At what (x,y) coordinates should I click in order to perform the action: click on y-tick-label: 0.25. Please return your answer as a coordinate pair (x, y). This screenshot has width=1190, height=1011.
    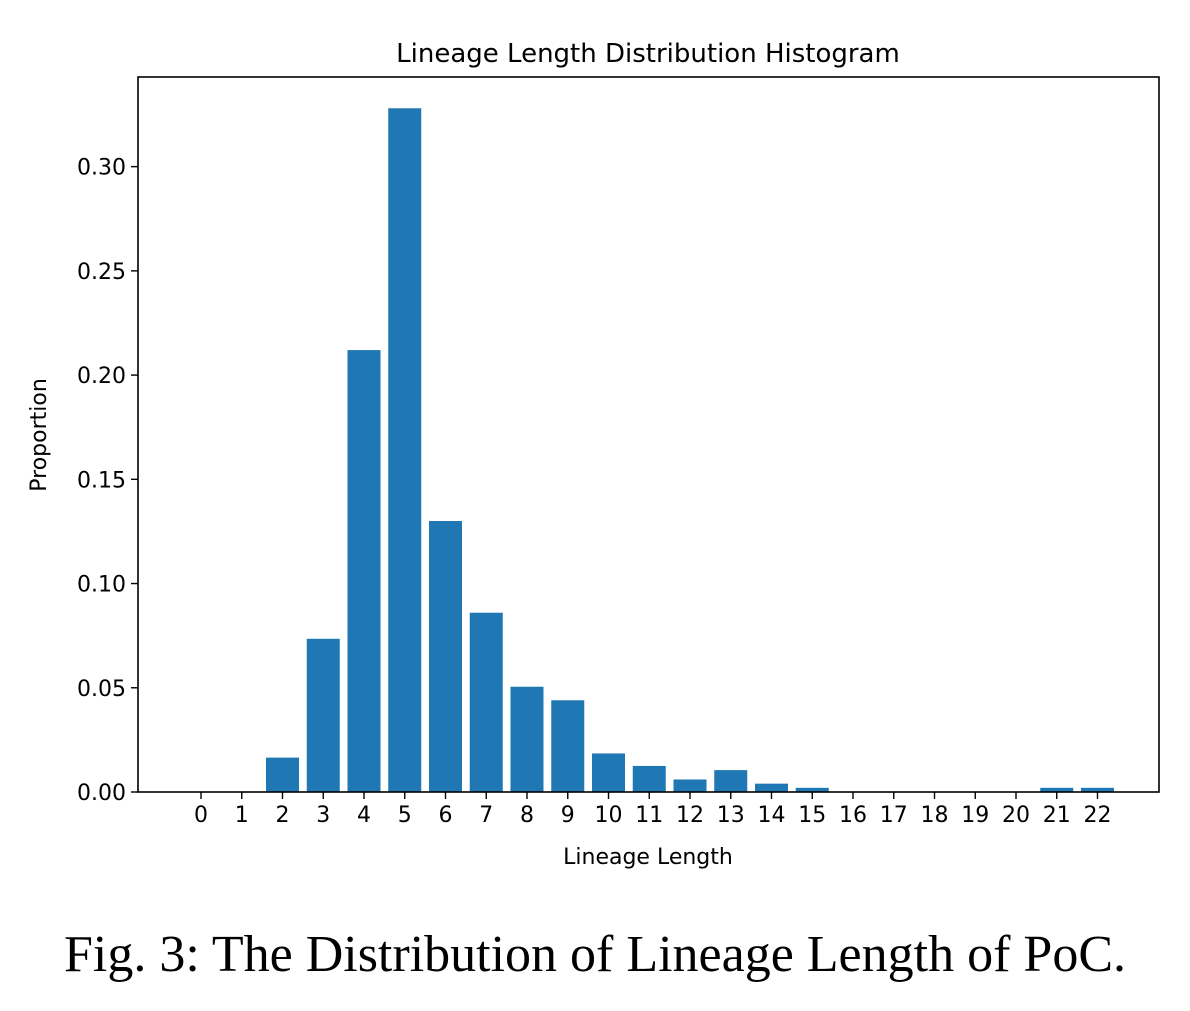
    Looking at the image, I should click on (101, 272).